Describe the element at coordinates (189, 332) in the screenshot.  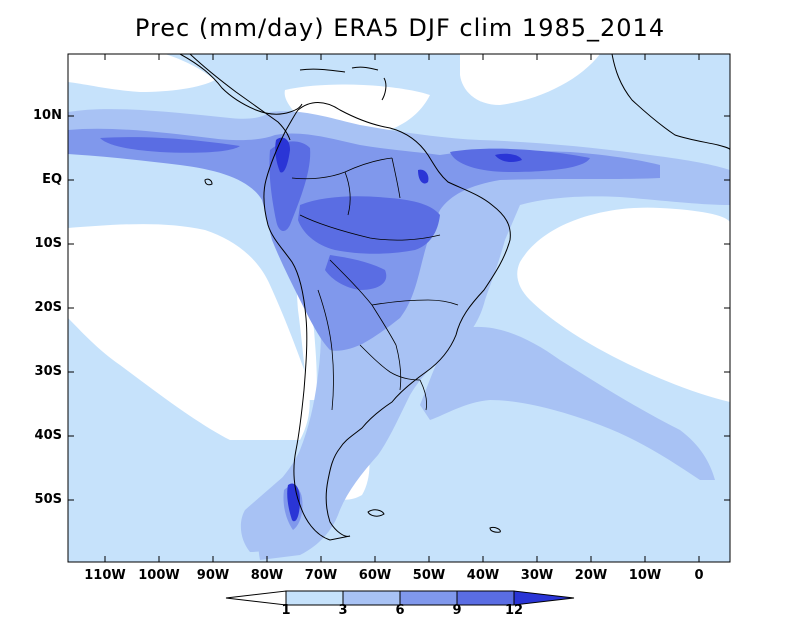
I see `dry-region-southeast-pacific` at that location.